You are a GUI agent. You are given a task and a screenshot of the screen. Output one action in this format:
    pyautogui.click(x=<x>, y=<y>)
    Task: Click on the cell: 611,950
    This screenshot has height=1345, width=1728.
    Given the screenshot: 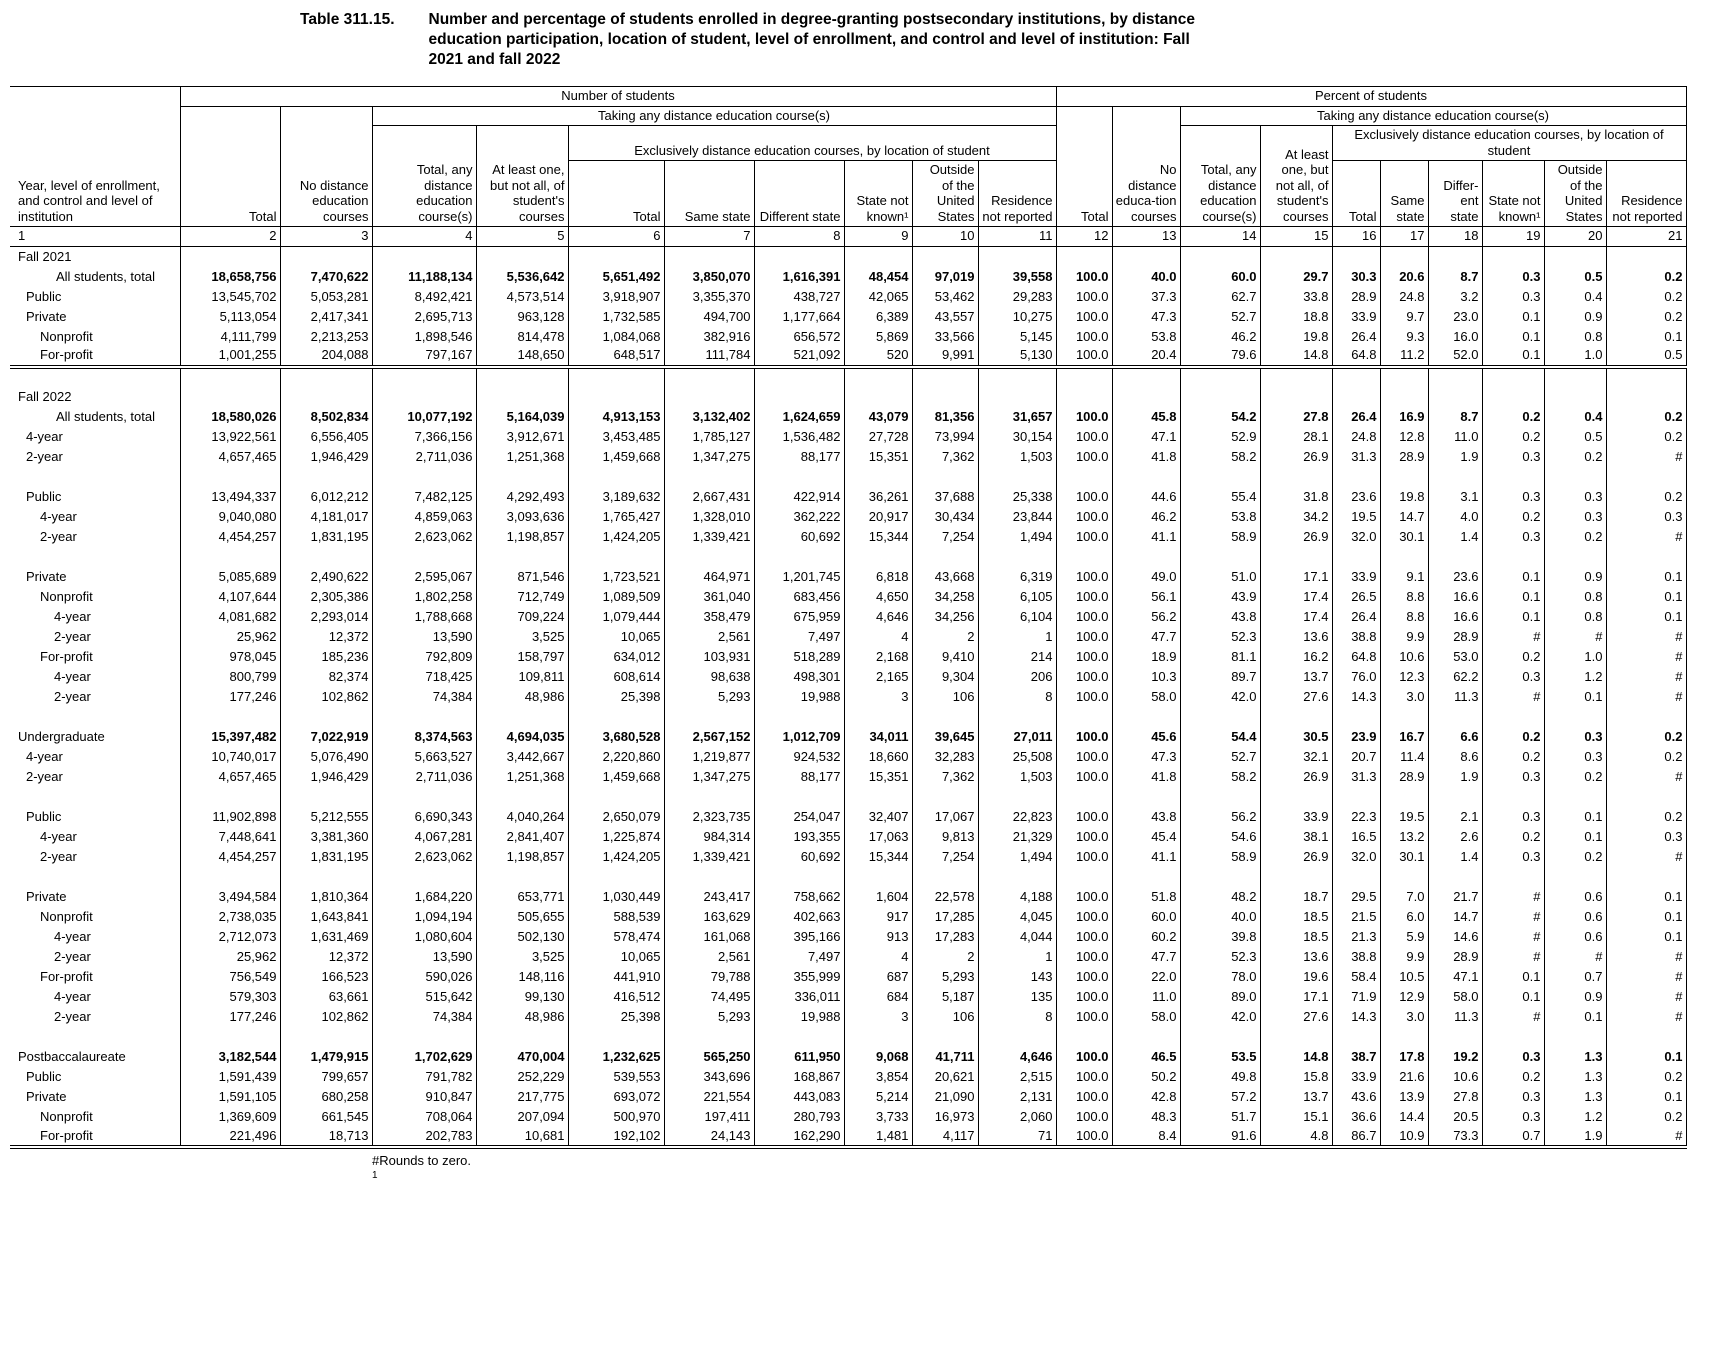 What is the action you would take?
    pyautogui.click(x=798, y=1056)
    